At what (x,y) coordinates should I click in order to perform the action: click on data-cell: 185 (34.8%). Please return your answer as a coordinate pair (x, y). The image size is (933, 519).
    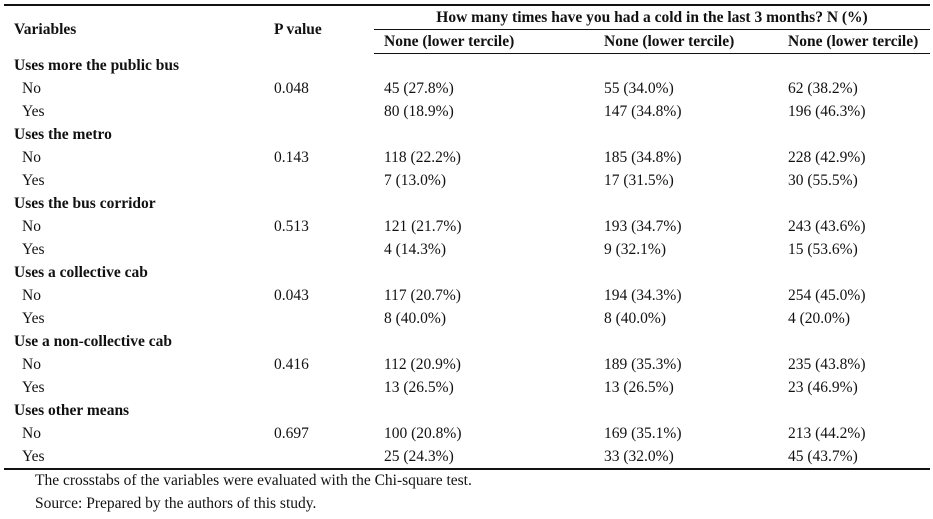
    Looking at the image, I should click on (643, 157).